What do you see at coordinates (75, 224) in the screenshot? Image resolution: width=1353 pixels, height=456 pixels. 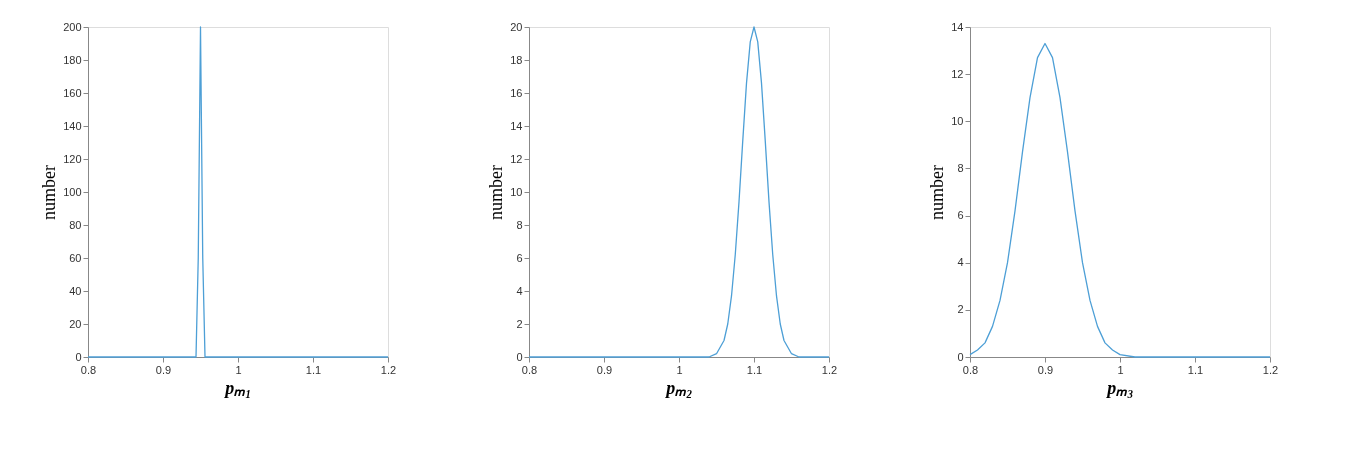 I see `y-tick-label: 80` at bounding box center [75, 224].